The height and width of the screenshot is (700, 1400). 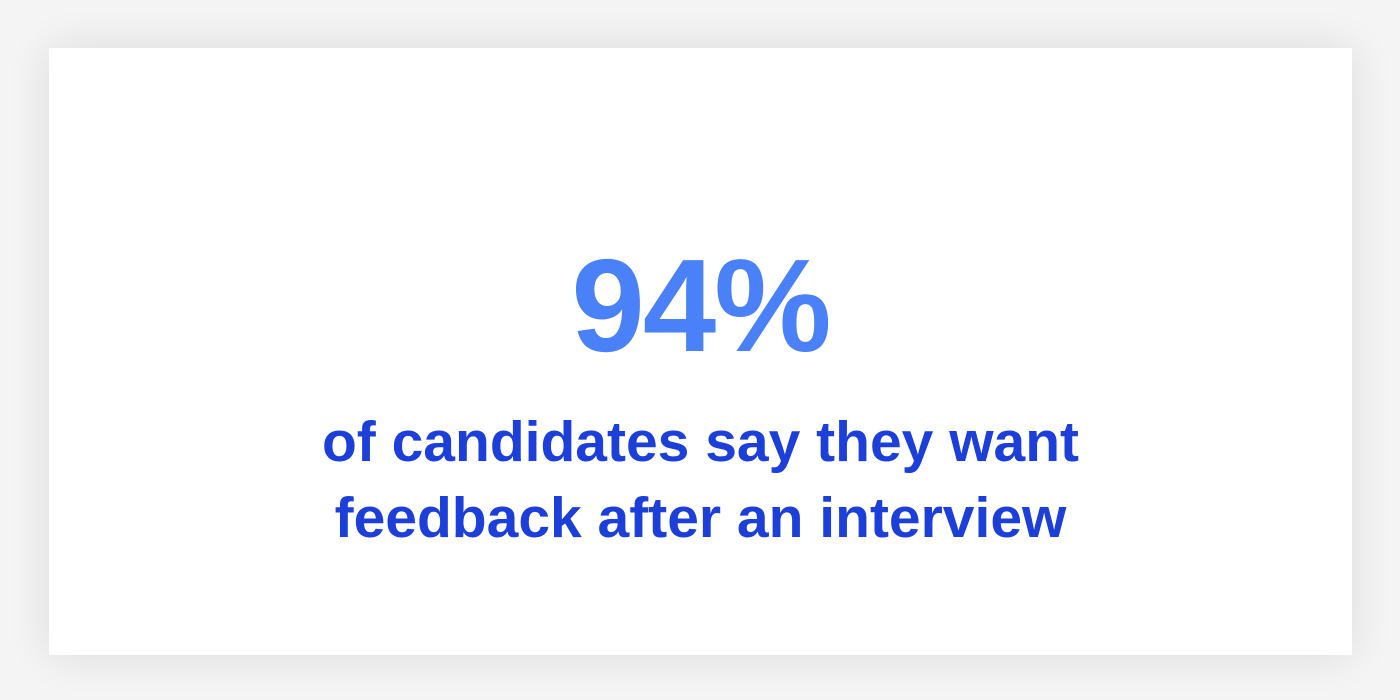 I want to click on caption-line-2: feedback after an interview, so click(x=700, y=518).